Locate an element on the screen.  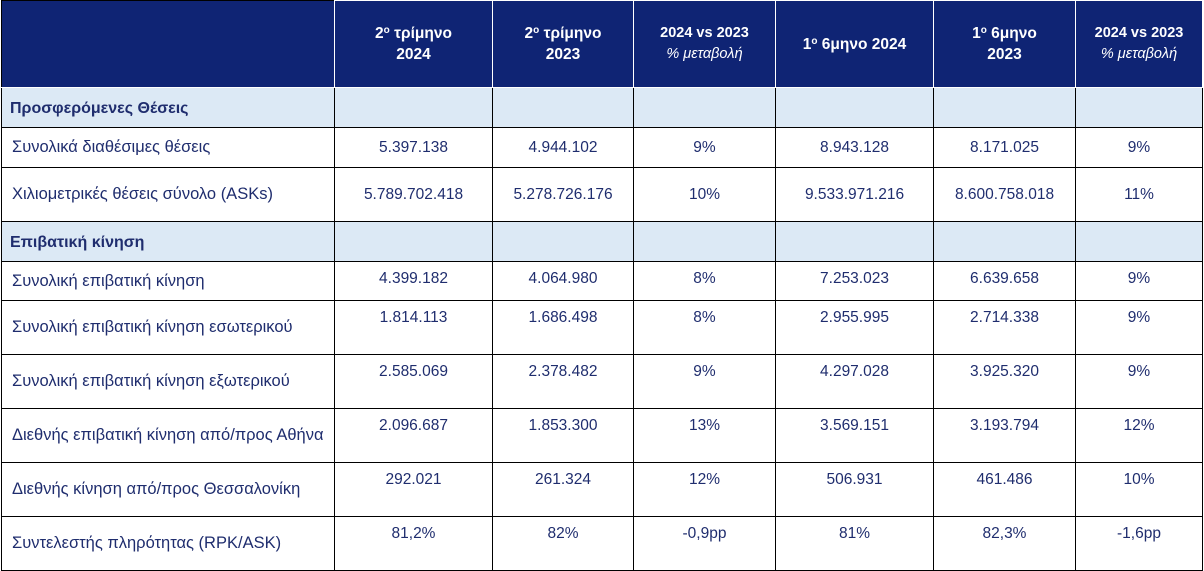
value-cell: 8.171.025 is located at coordinates (1004, 147).